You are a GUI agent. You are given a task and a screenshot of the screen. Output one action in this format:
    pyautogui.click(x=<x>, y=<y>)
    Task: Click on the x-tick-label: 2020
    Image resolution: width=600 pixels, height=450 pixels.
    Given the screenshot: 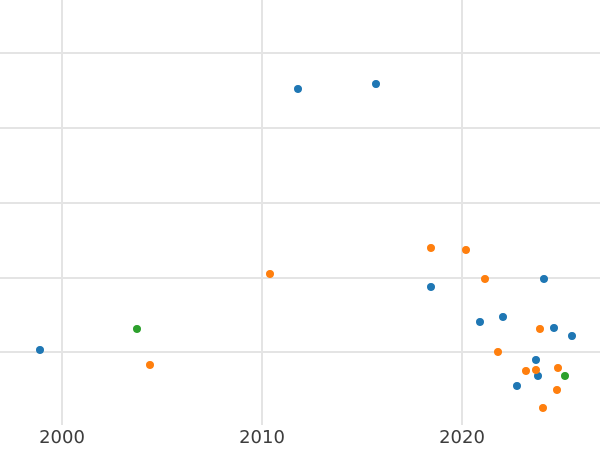 What is the action you would take?
    pyautogui.click(x=462, y=437)
    